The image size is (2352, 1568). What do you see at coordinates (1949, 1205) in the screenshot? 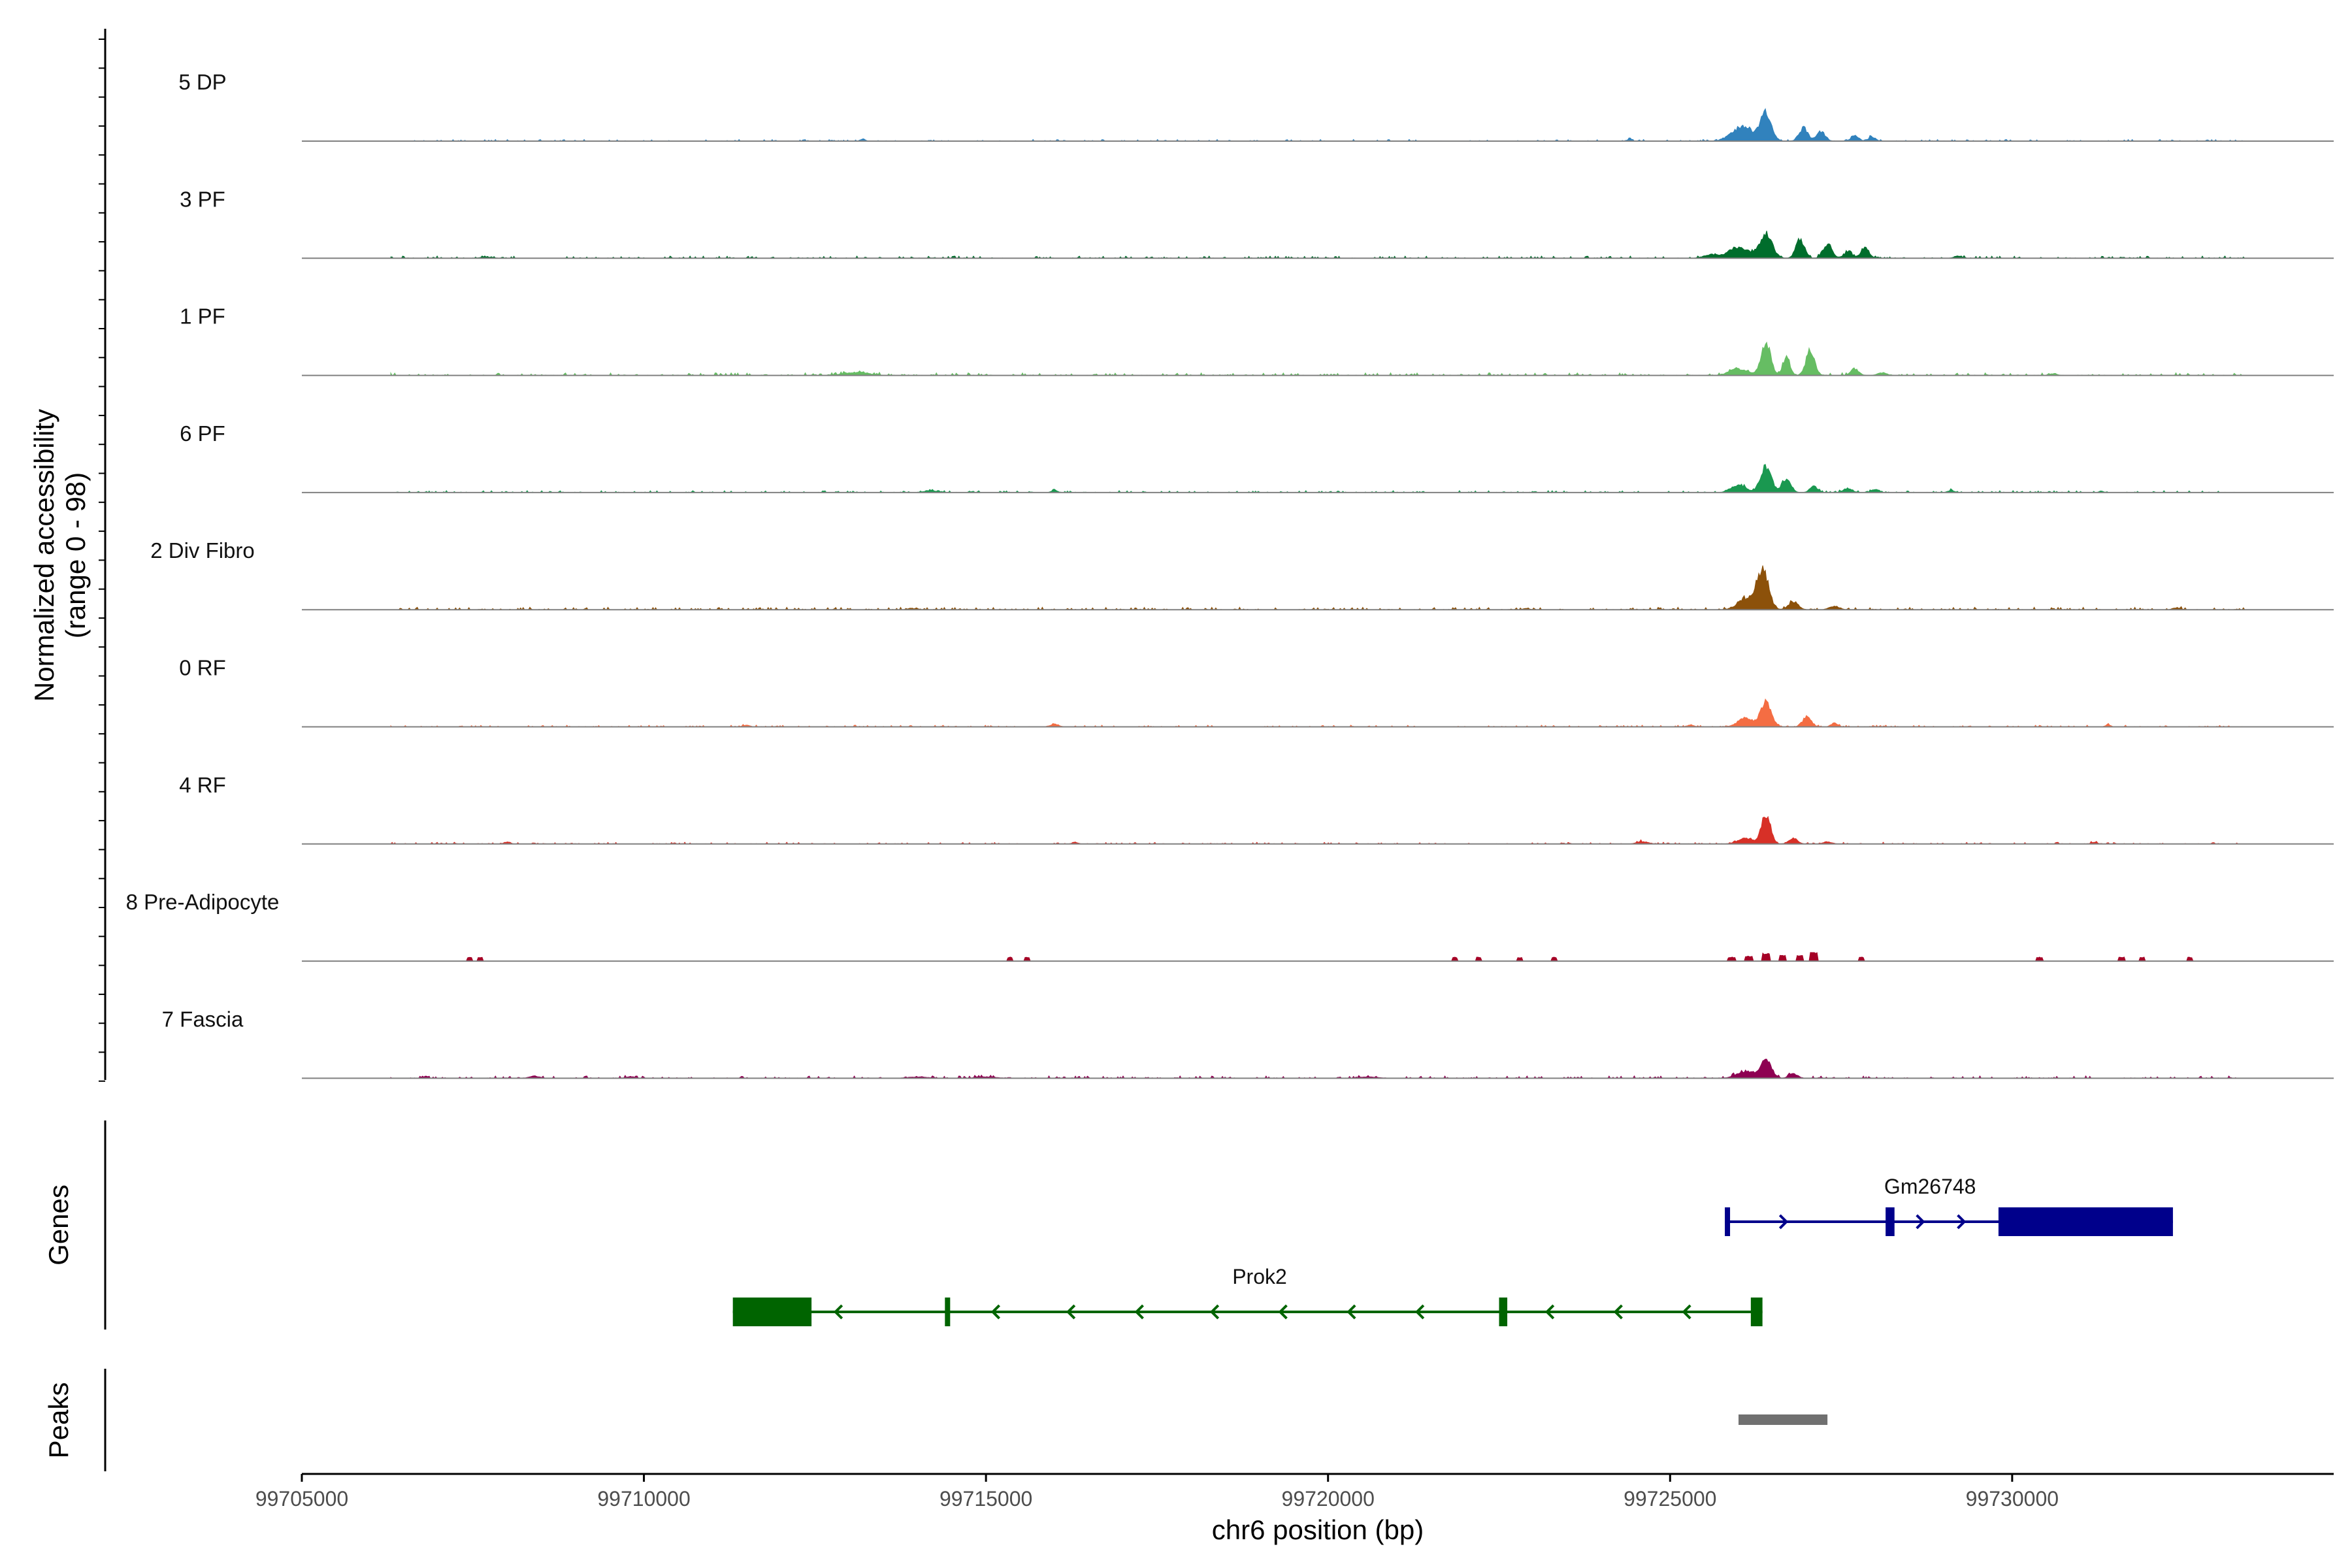
I see `gene-gm26748: Gm26748` at bounding box center [1949, 1205].